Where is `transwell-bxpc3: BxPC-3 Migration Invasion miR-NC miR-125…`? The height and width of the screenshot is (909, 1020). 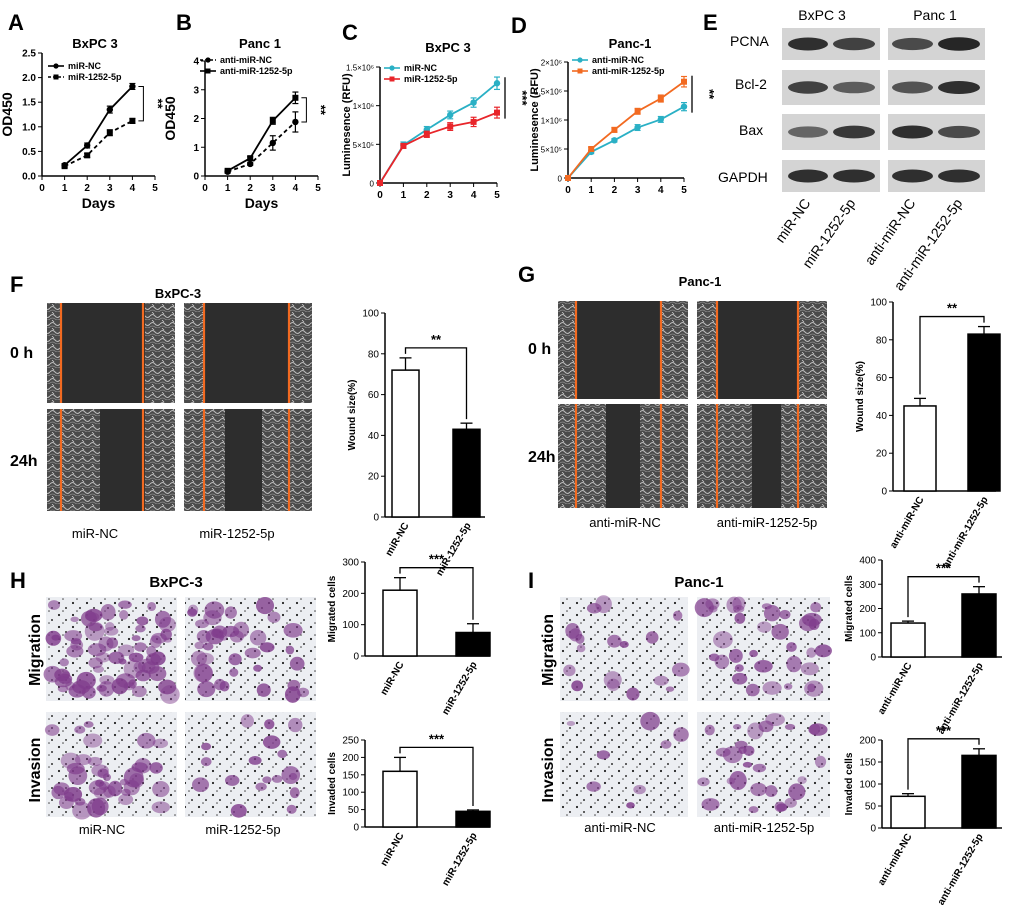
transwell-bxpc3: BxPC-3 Migration Invasion miR-NC miR-125… is located at coordinates (171, 705).